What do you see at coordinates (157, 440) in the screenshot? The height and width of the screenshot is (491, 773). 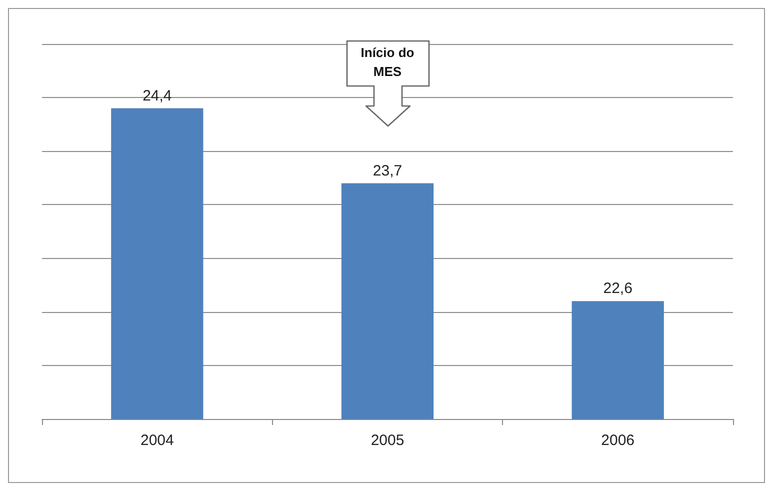 I see `x-tick-label: 2004` at bounding box center [157, 440].